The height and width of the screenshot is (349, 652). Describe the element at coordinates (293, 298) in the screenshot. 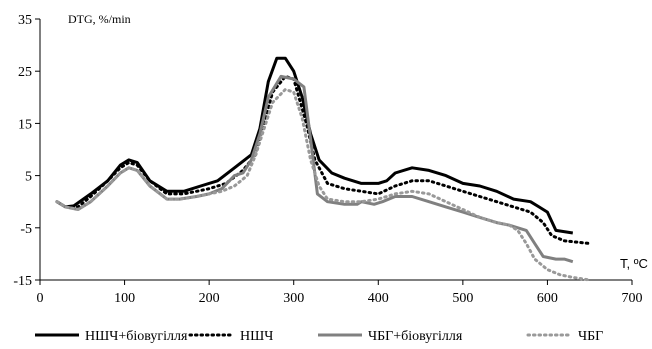

I see `x-tick-label: 300` at that location.